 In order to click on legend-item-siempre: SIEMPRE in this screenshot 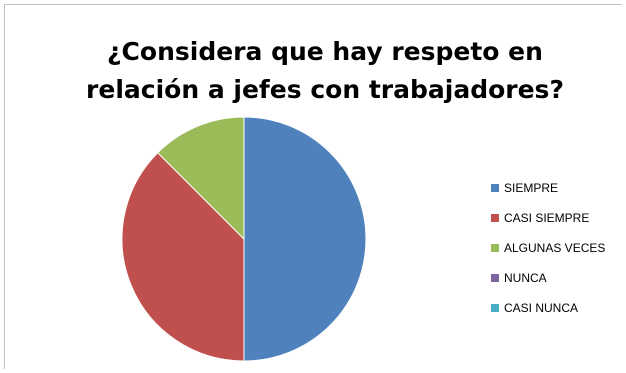, I will do `click(548, 188)`.